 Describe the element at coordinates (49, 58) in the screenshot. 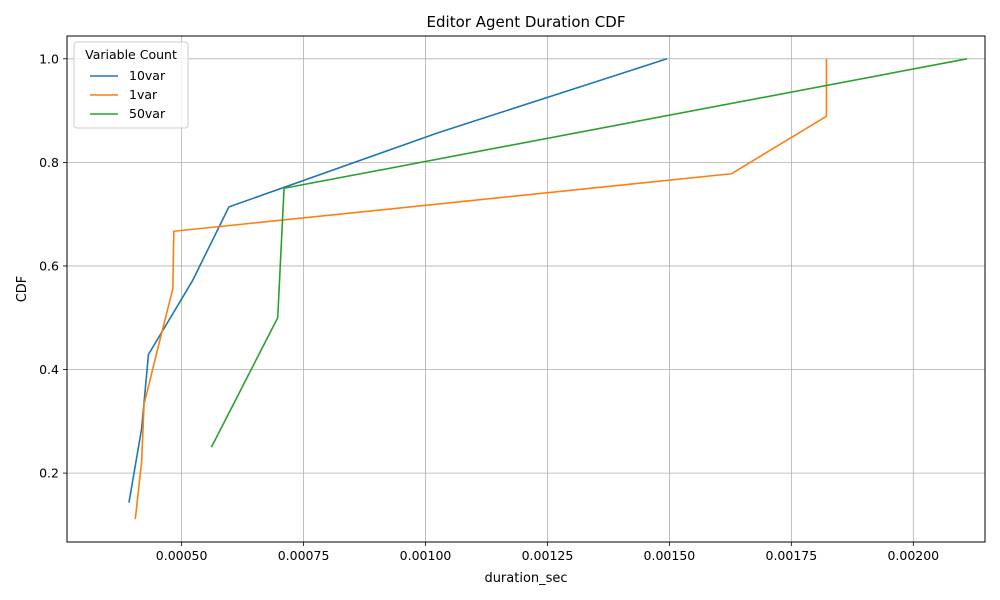

I see `y-tick-label: 1.0` at that location.